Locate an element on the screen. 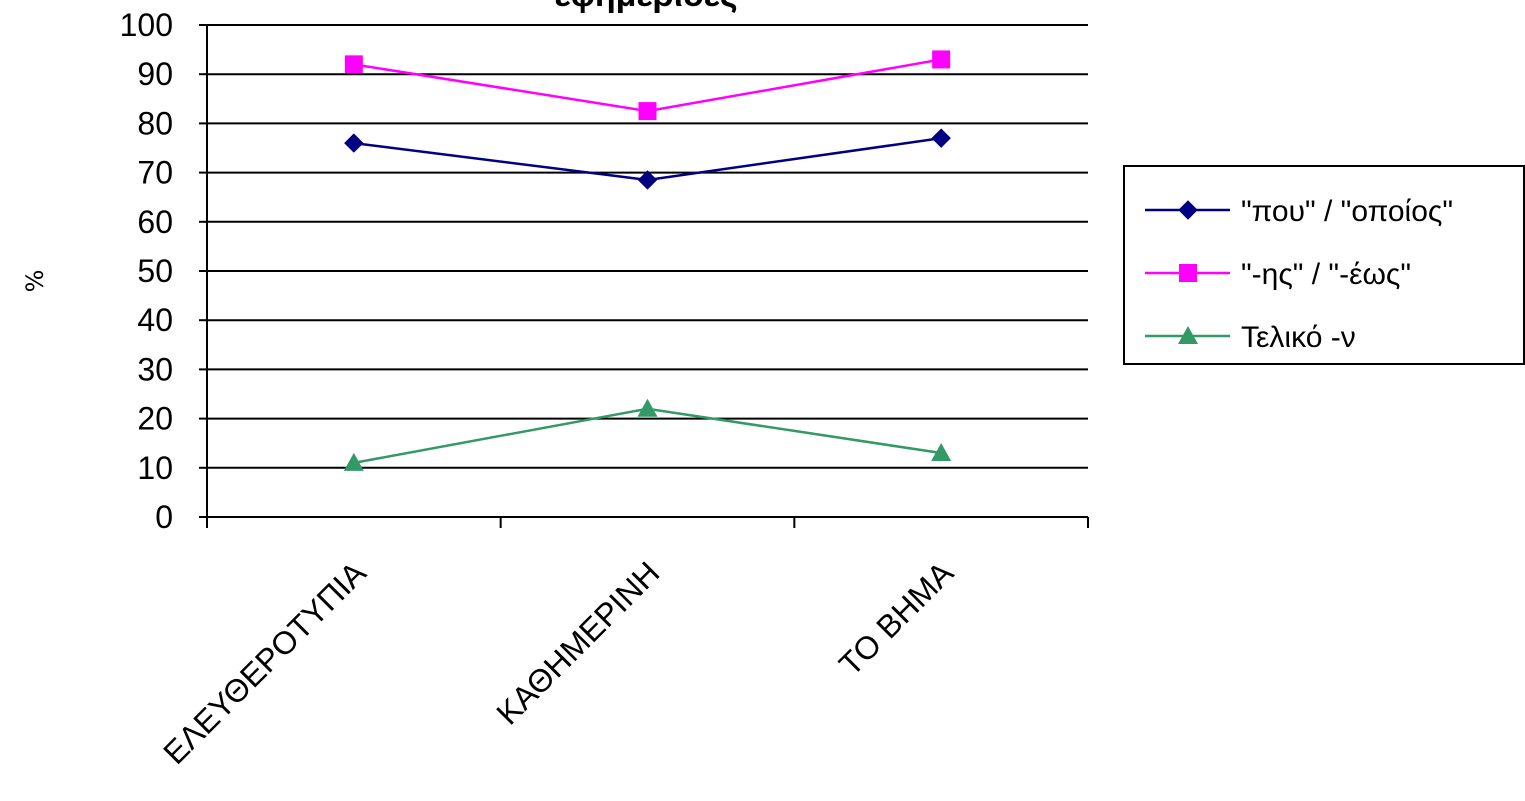  chart-title: εφημερίδες is located at coordinates (645, 7).